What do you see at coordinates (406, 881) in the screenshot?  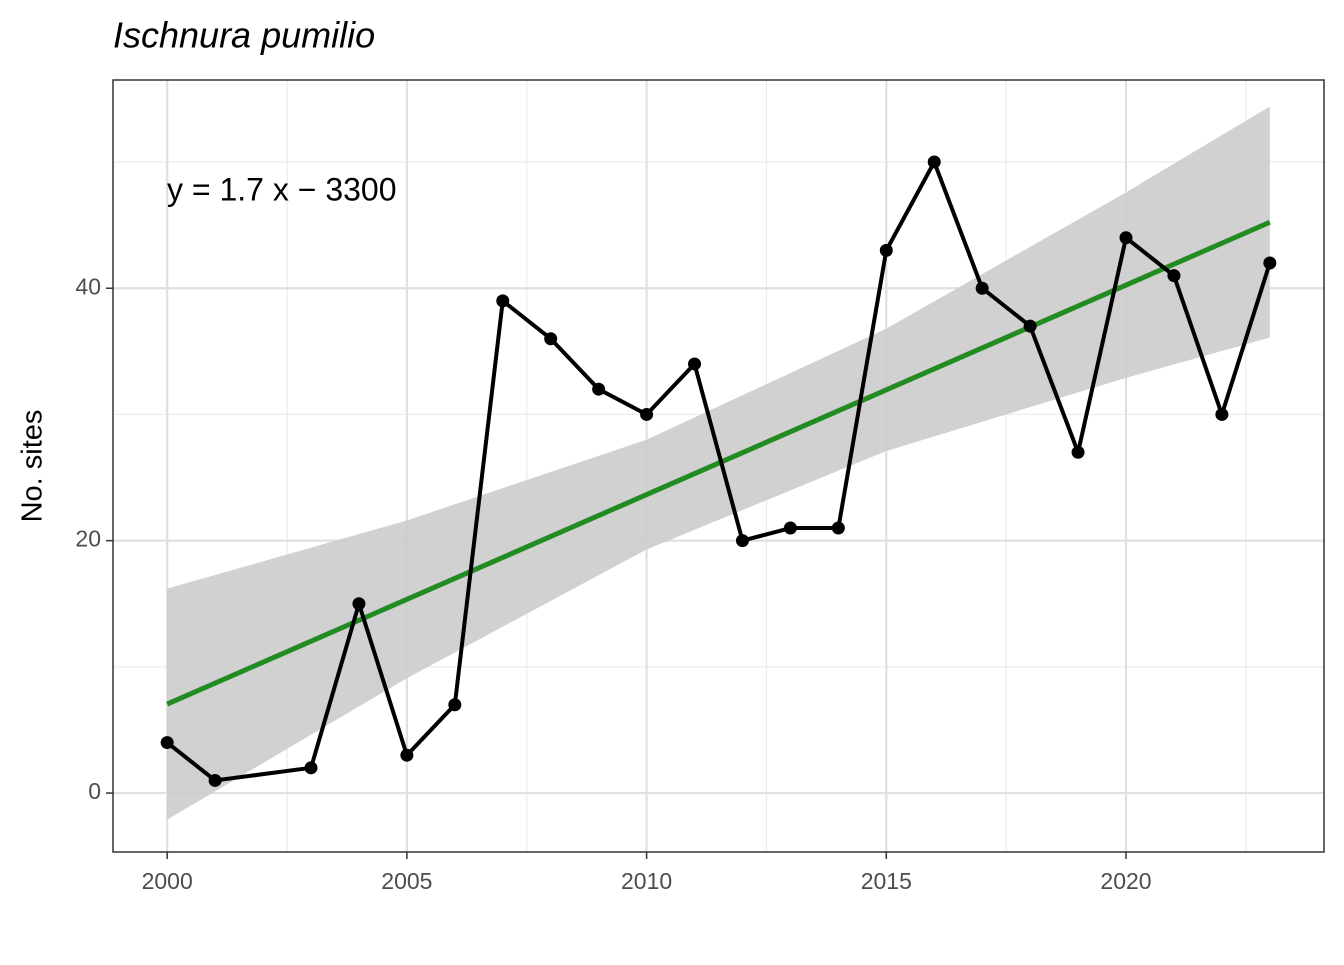 I see `x-tick-label: 2005` at bounding box center [406, 881].